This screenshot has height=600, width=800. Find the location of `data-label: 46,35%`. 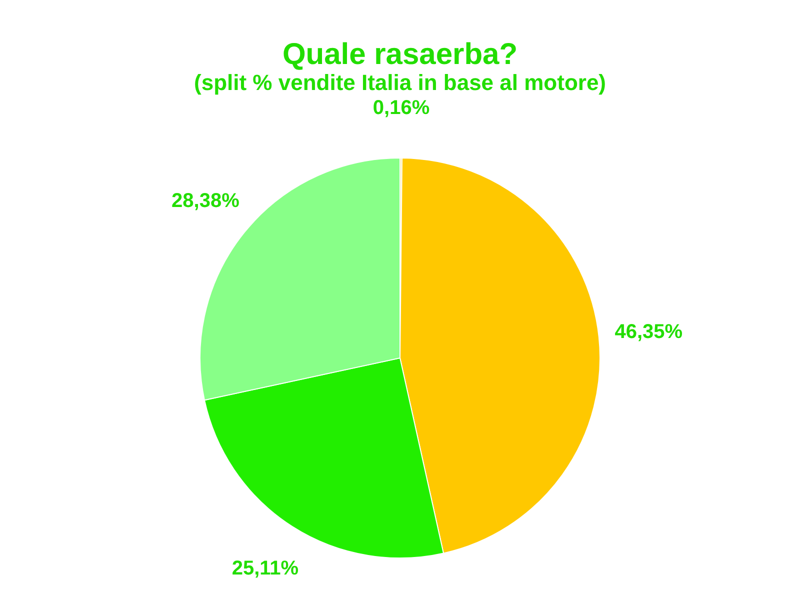

data-label: 46,35% is located at coordinates (648, 331).